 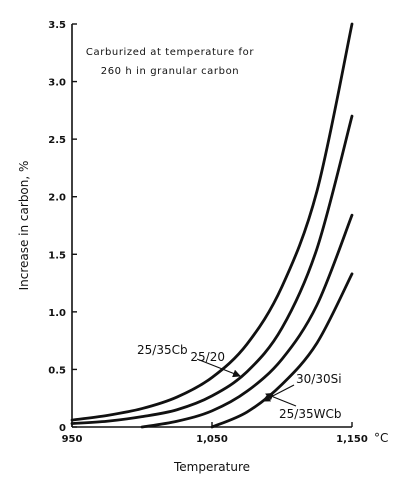 I want to click on x-tick-label: 1,150, so click(x=352, y=439).